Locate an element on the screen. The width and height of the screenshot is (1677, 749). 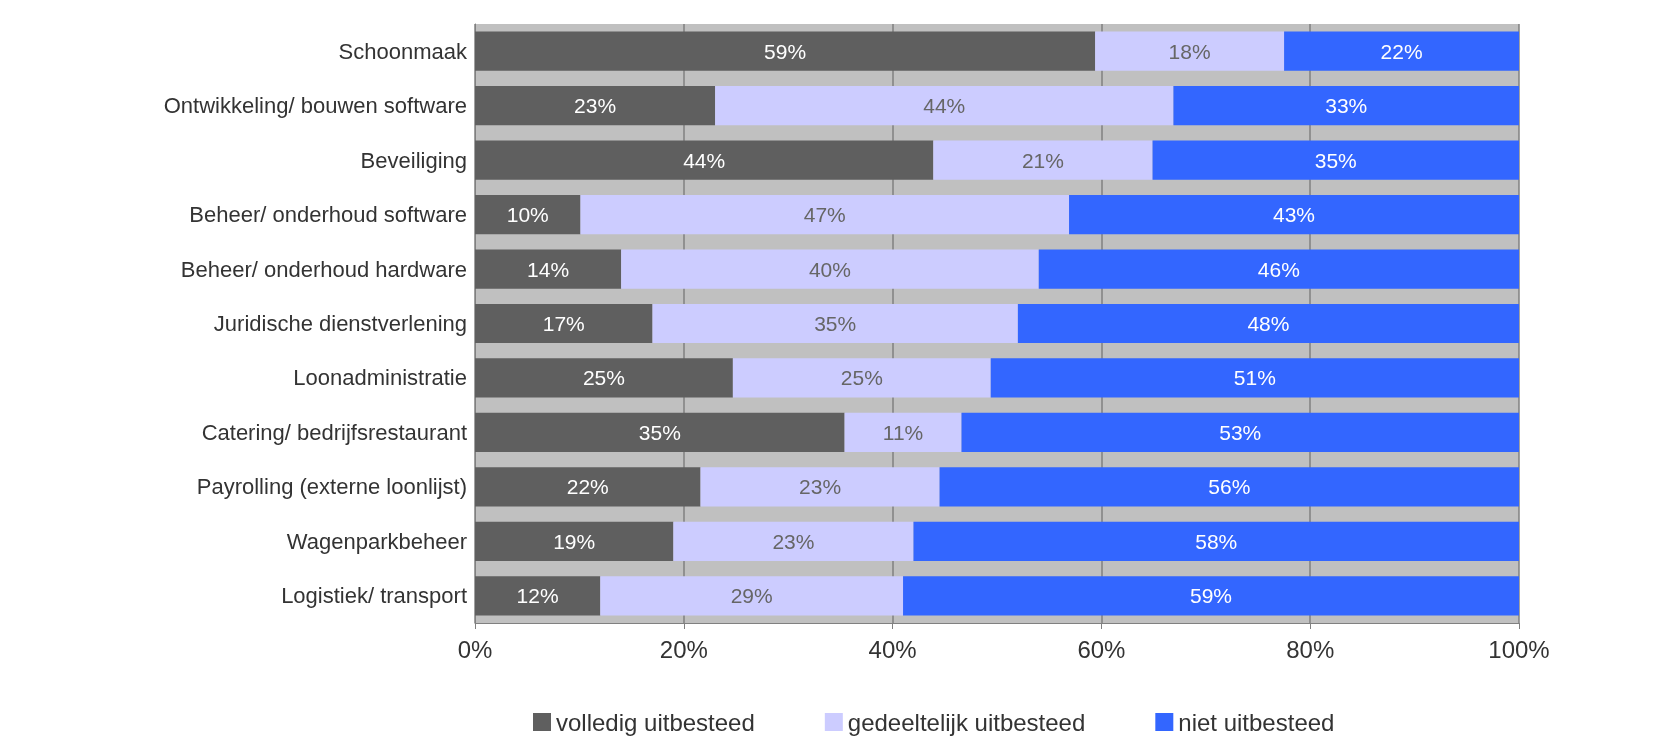
y-tick-label: Catering/ bedrijfsrestaurant is located at coordinates (334, 432).